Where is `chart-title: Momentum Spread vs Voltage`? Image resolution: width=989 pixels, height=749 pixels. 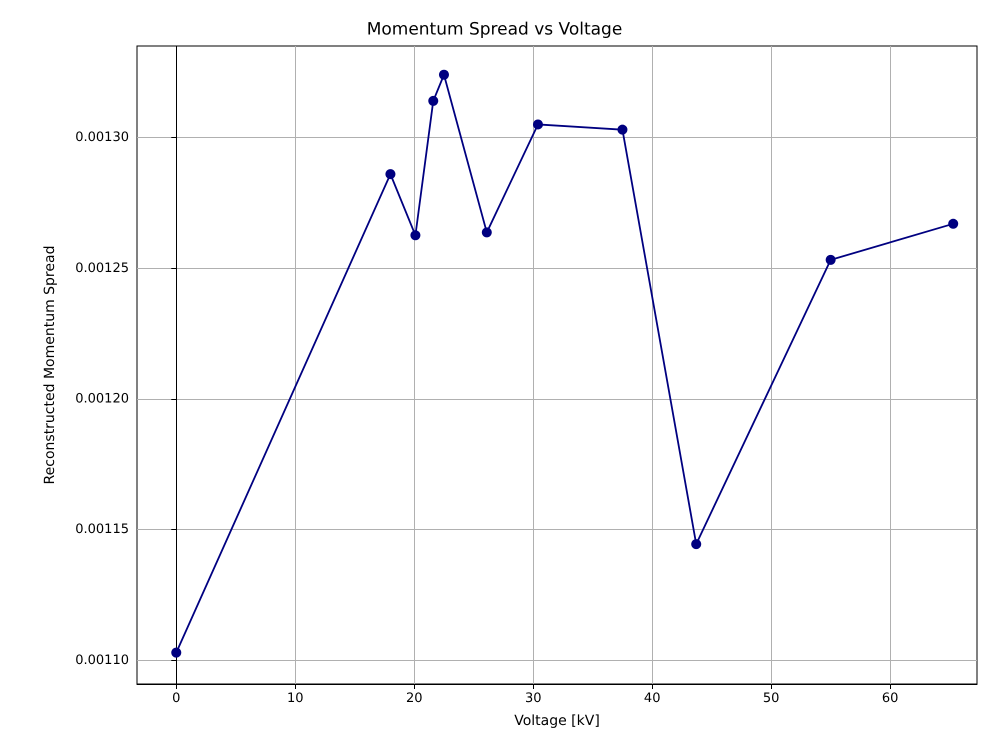 chart-title: Momentum Spread vs Voltage is located at coordinates (494, 30).